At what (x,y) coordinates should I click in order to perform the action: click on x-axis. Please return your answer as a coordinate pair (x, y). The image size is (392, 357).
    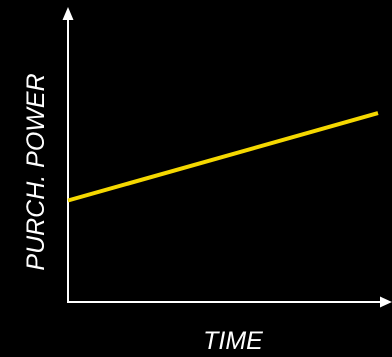
    Looking at the image, I should click on (229, 302).